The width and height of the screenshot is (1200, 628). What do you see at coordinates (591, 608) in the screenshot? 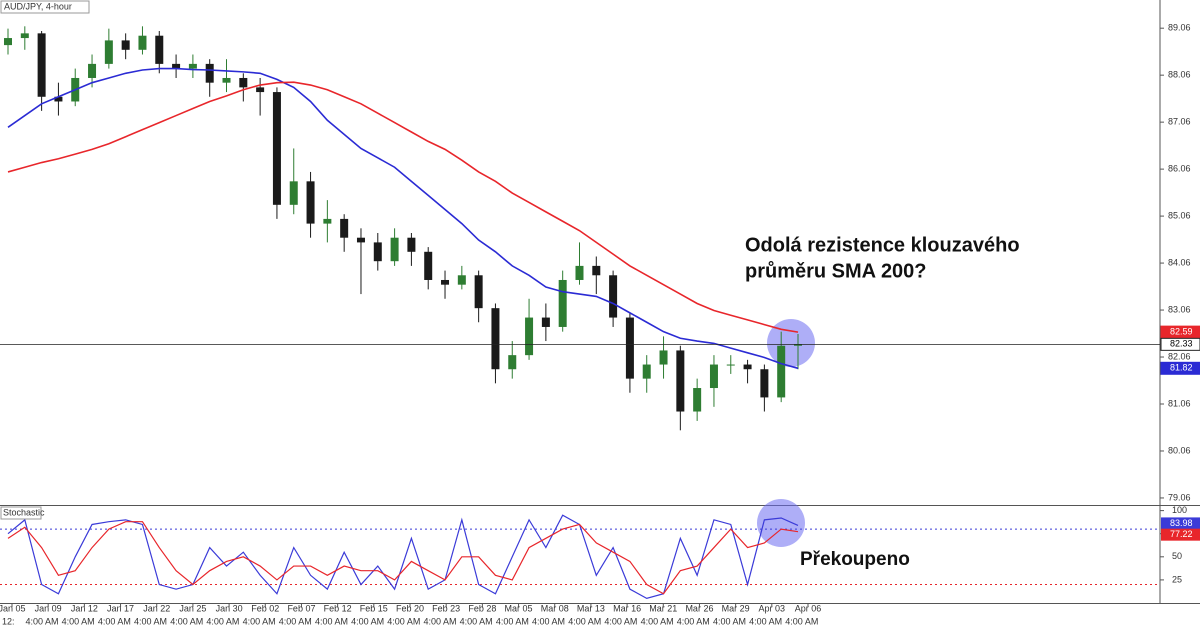
I see `x-tick-label: Mar 13` at bounding box center [591, 608].